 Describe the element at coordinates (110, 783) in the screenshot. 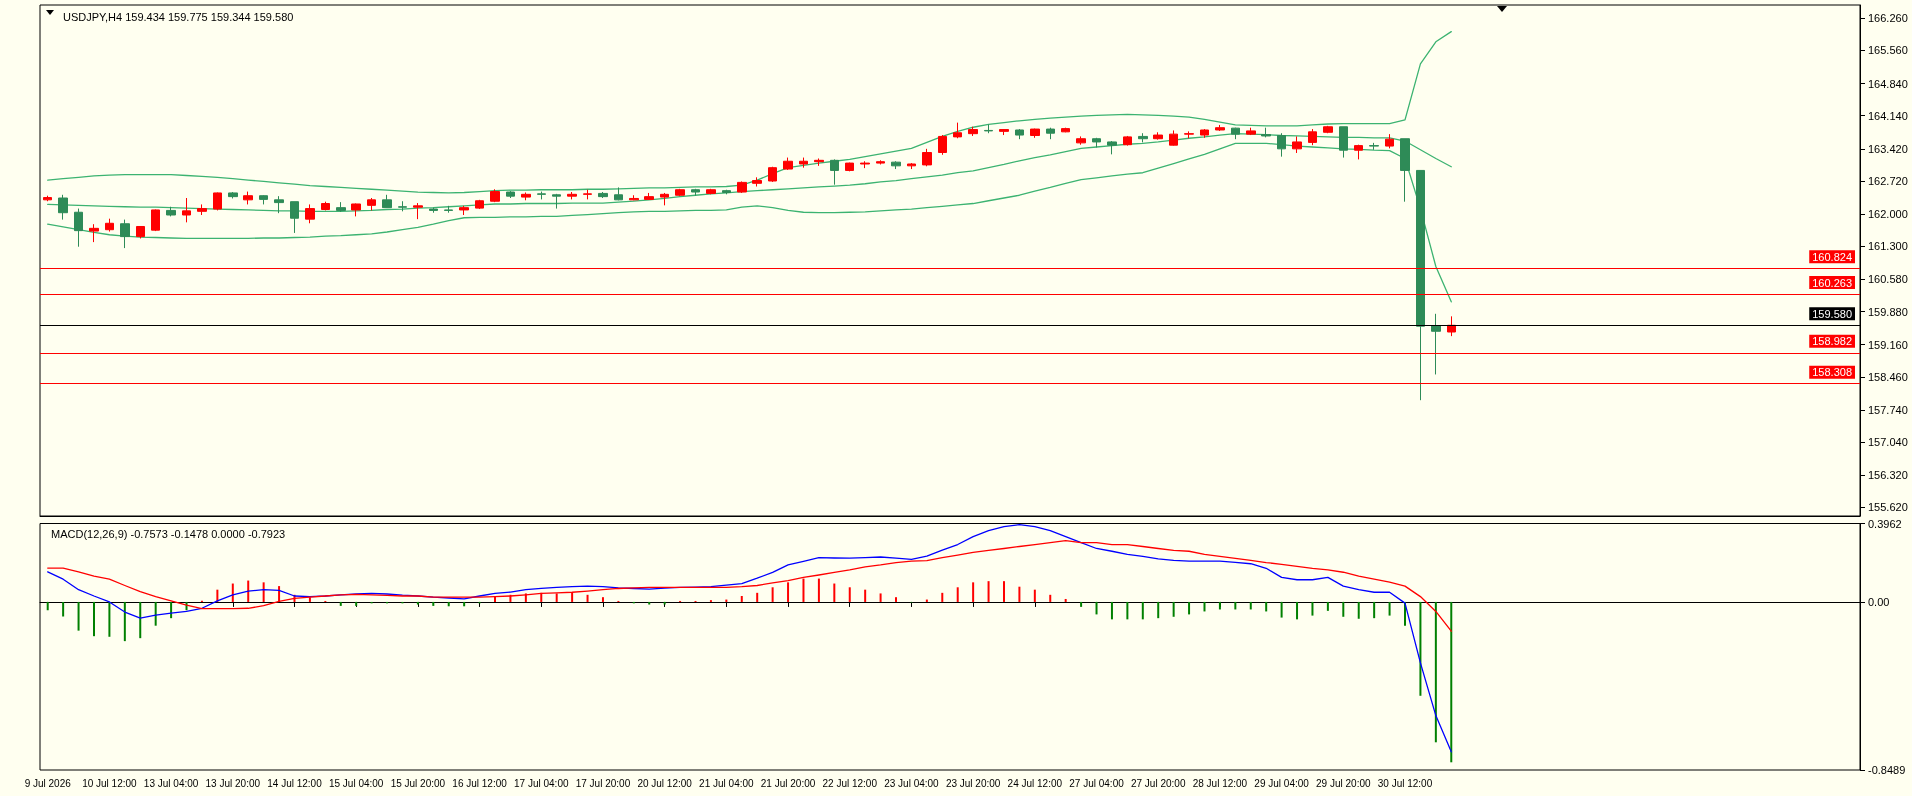

I see `x-tick-label: 10 Jul 12:00` at that location.